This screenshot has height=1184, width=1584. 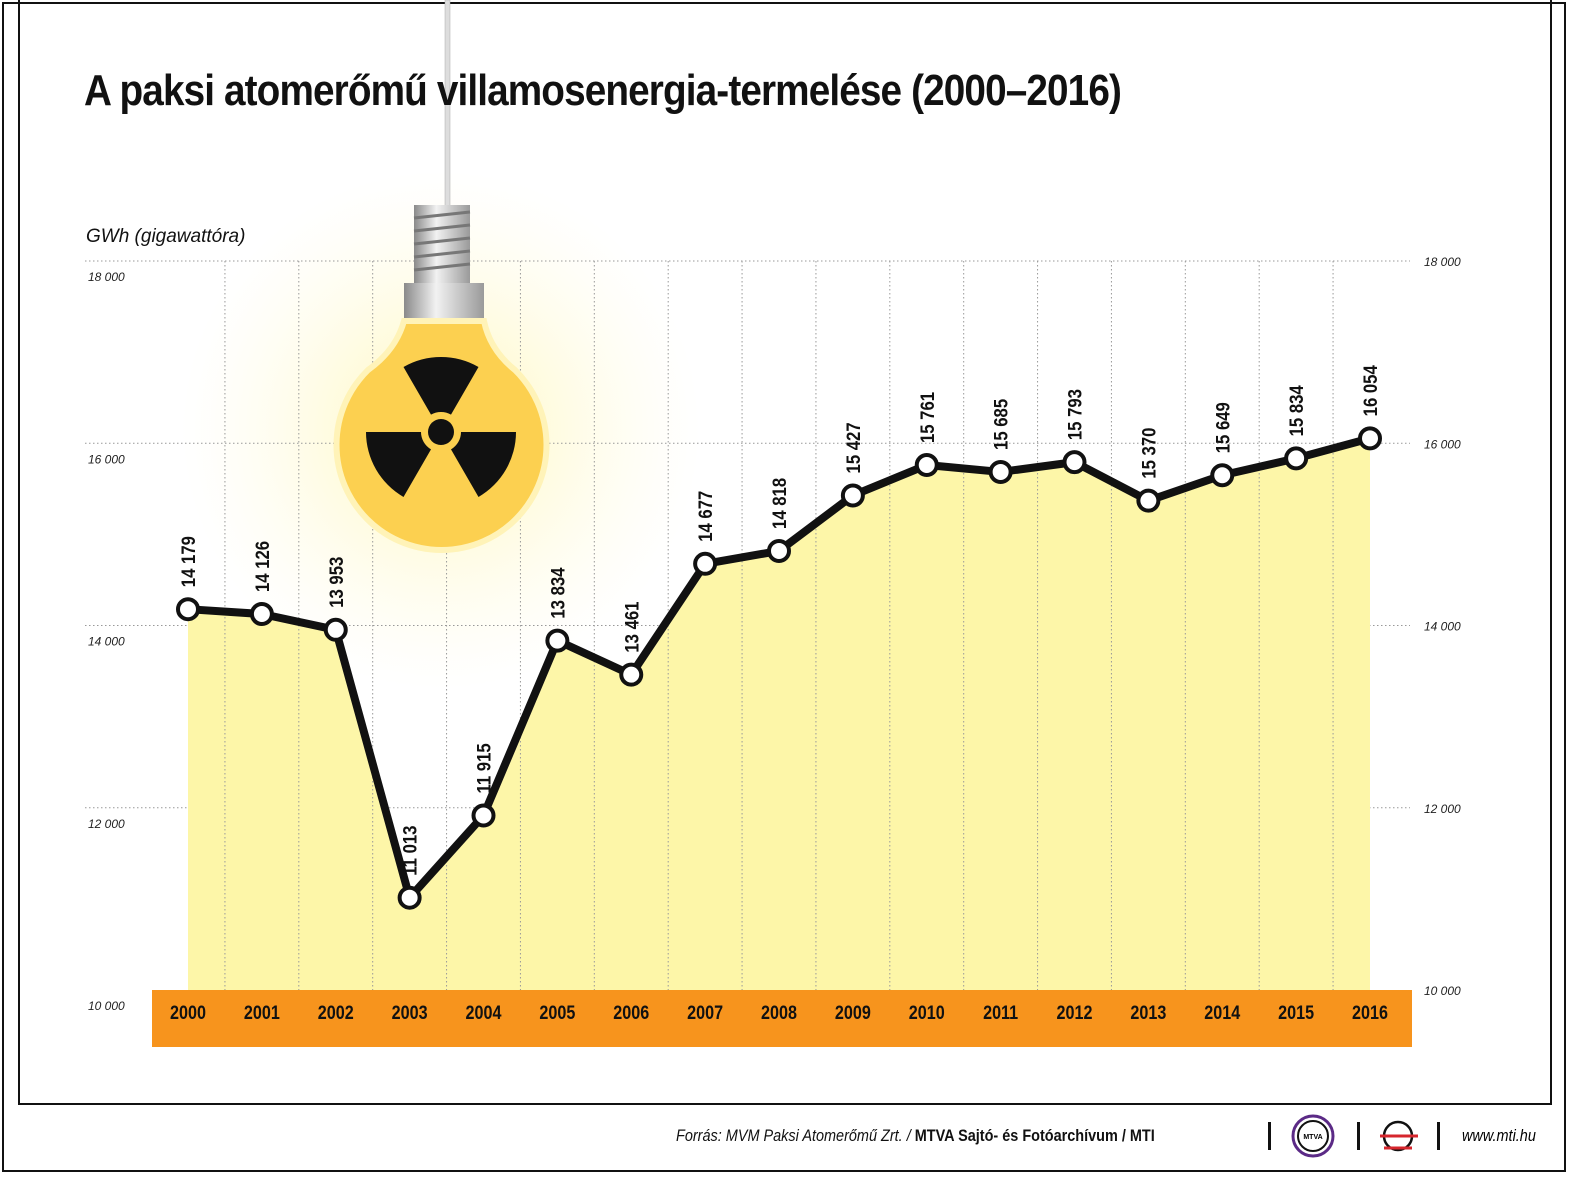 I want to click on y-tick-label-right: 16 000, so click(x=1442, y=444).